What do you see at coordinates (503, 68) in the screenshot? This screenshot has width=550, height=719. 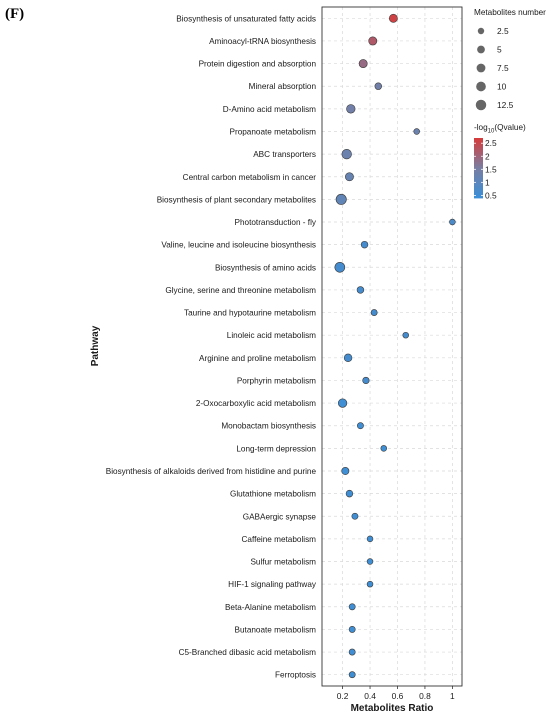 I see `size-legend-label: 7.5` at bounding box center [503, 68].